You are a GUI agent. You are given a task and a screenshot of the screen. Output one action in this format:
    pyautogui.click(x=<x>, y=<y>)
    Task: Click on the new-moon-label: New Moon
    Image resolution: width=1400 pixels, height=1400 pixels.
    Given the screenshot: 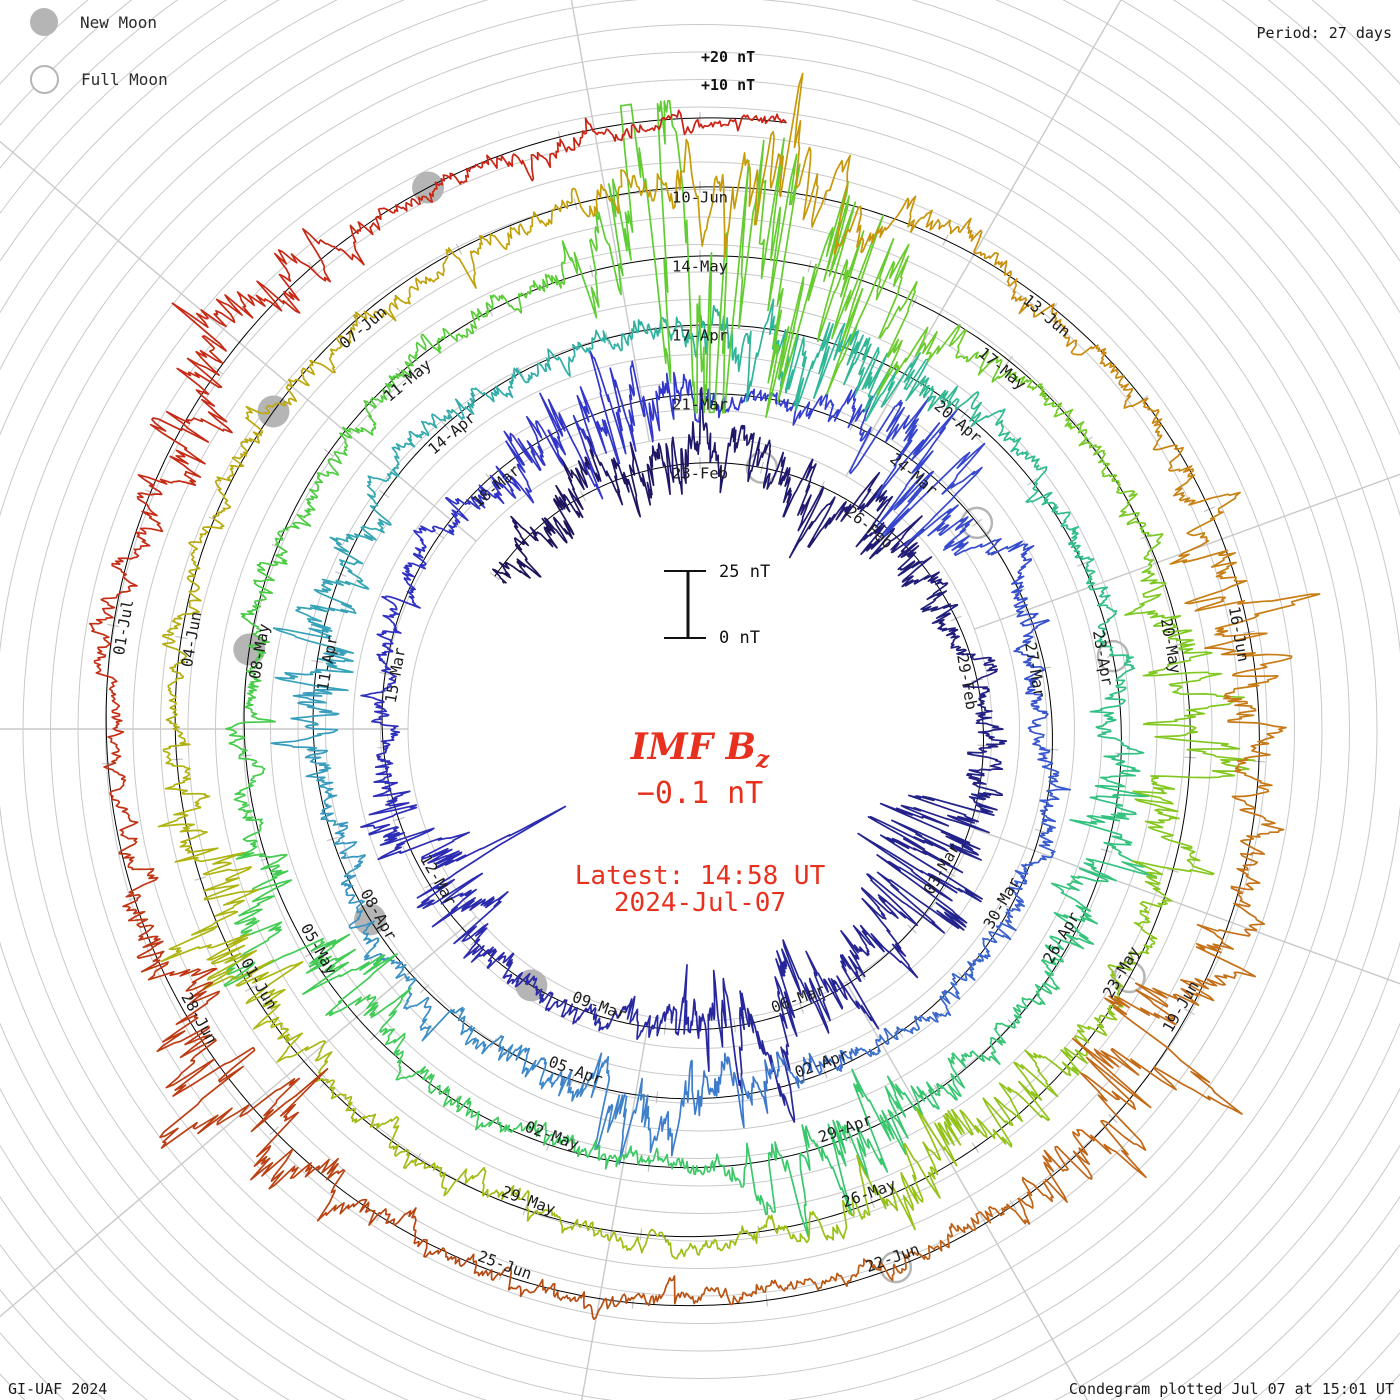 What is the action you would take?
    pyautogui.click(x=119, y=22)
    